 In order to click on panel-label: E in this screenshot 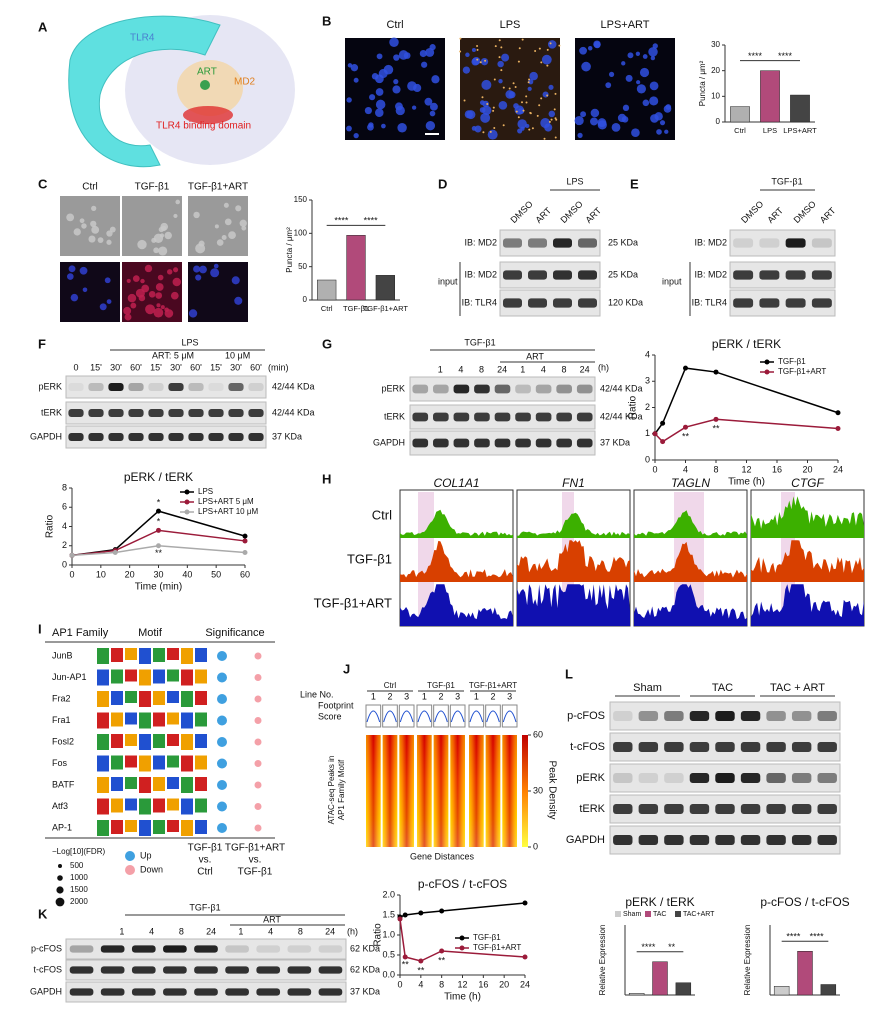, I will do `click(634, 183)`.